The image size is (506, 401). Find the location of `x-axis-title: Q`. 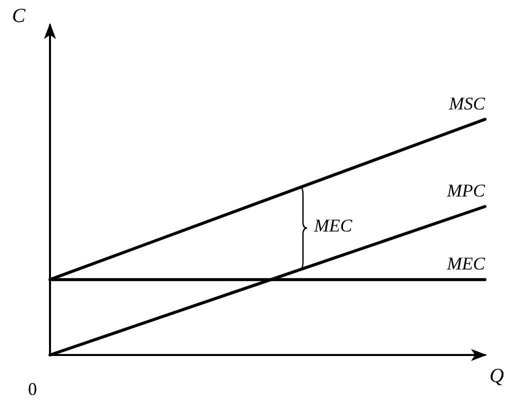

x-axis-title: Q is located at coordinates (497, 376).